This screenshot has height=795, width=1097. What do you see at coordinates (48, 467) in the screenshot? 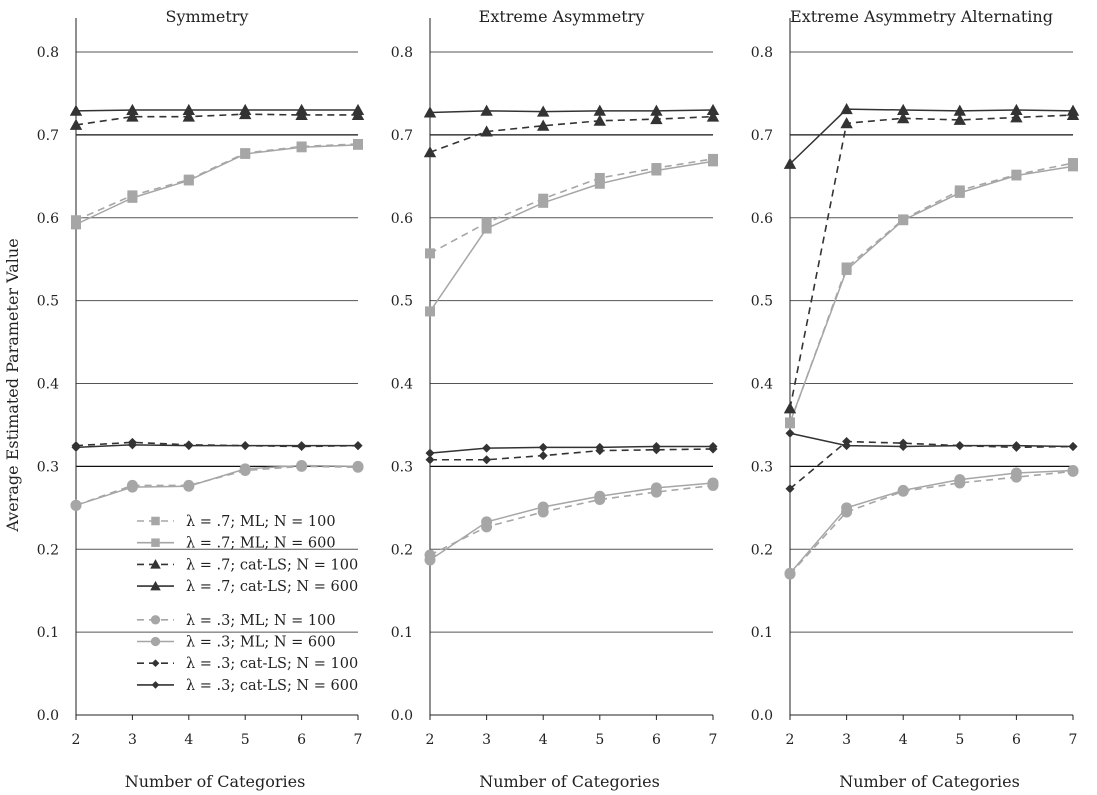
I see `y-tick-label: 0.3` at bounding box center [48, 467].